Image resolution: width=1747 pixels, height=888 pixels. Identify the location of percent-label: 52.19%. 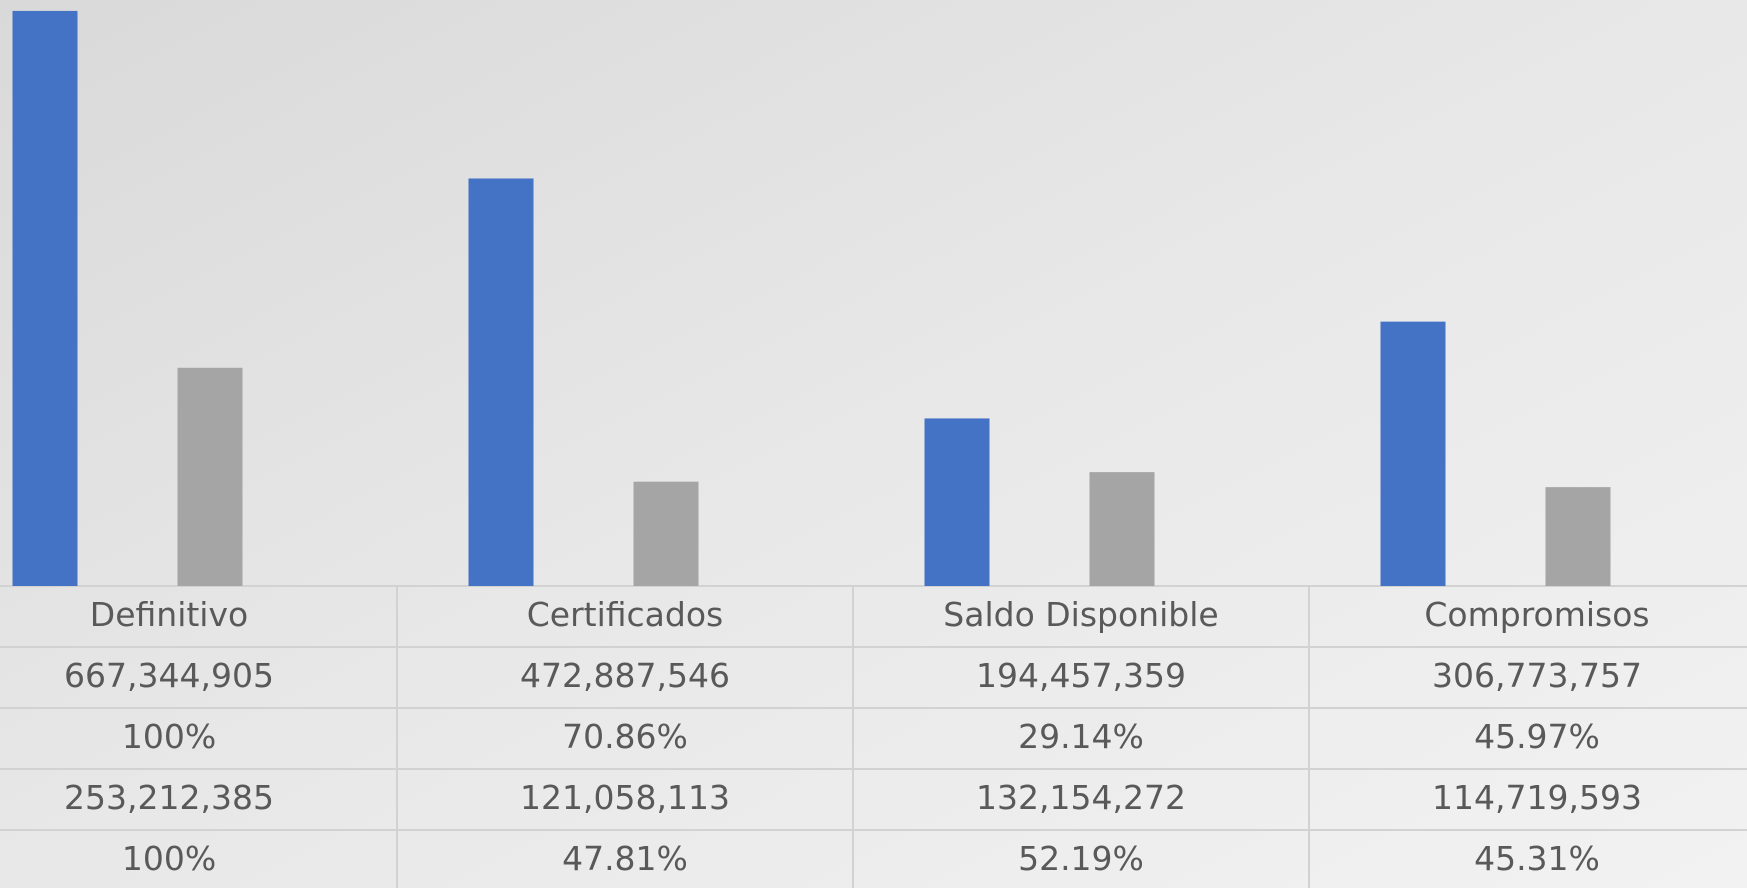
(1081, 858).